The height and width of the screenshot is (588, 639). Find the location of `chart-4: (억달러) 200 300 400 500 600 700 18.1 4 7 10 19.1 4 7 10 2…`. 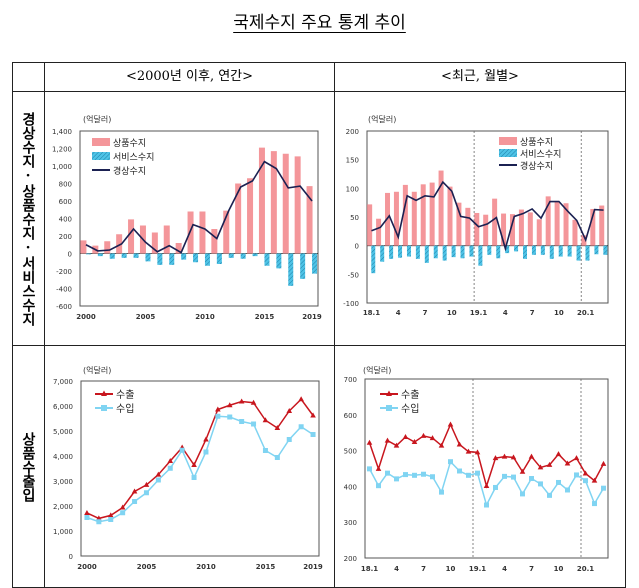

chart-4: (억달러) 200 300 400 500 600 700 18.1 4 7 10 19.1 4 7 10 2… is located at coordinates (476, 469).